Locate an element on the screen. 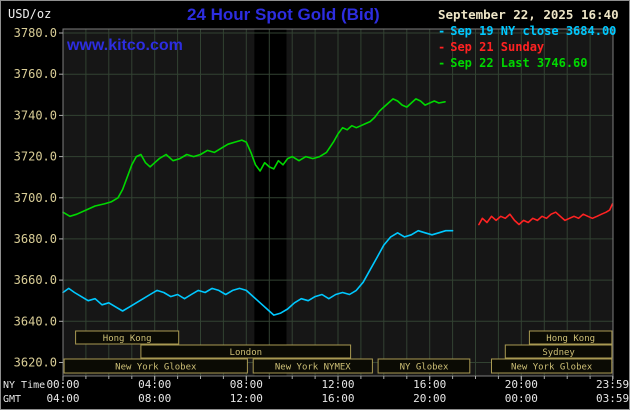  y-tick-label: 3740.0 is located at coordinates (35, 115).